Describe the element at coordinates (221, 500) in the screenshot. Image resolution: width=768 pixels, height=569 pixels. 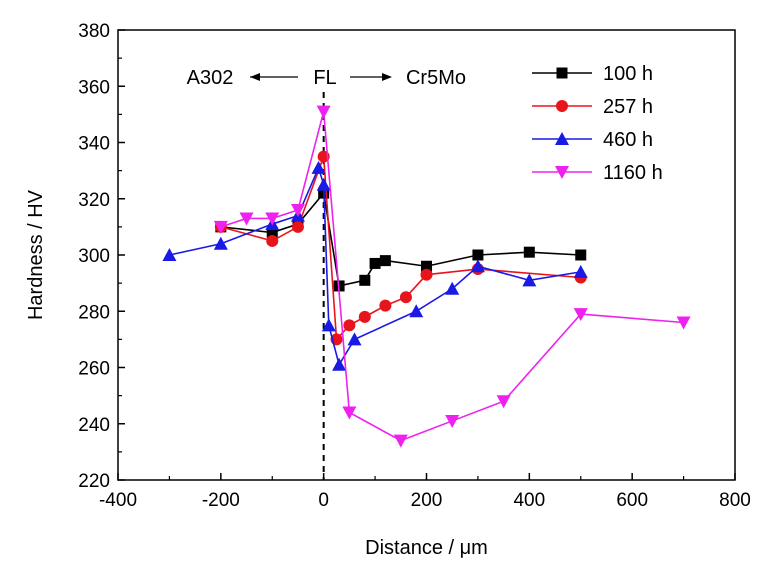
I see `x-tick-label: -200` at that location.